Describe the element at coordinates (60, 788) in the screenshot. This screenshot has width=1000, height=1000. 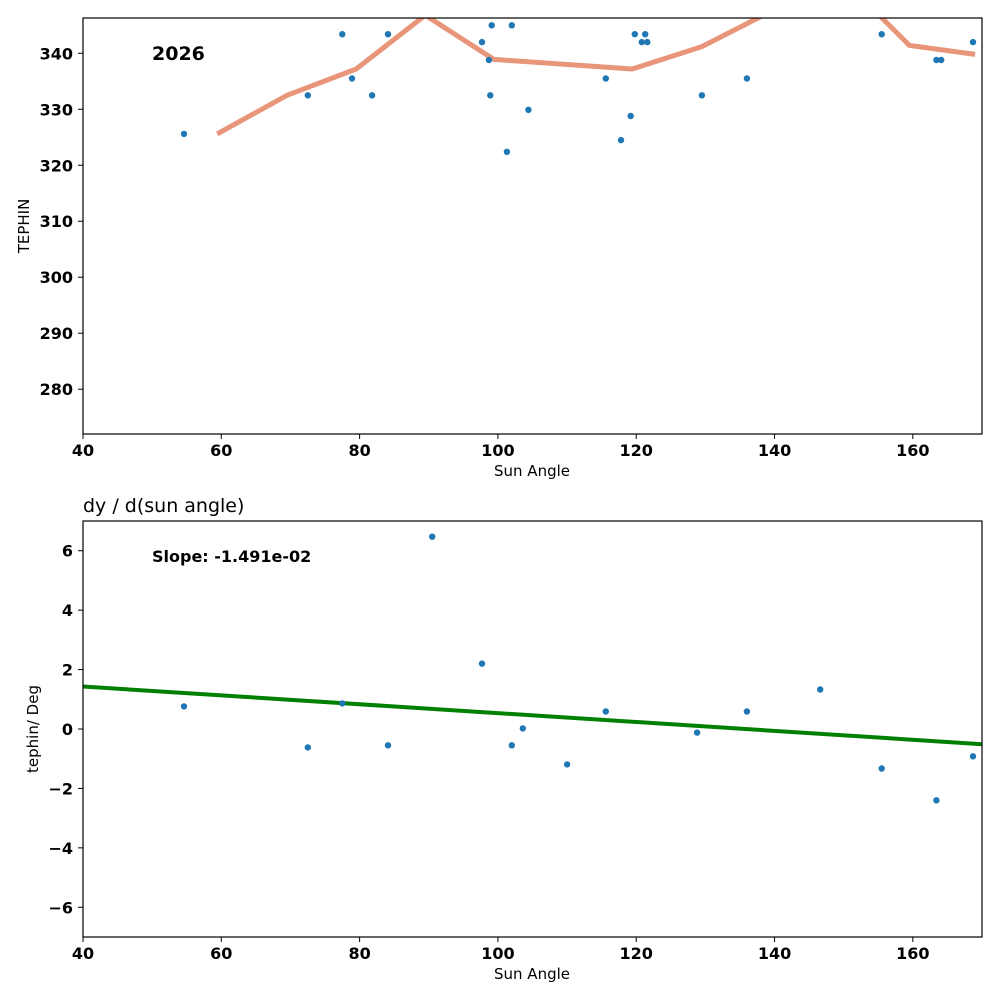
I see `y-tick-label: −2` at that location.